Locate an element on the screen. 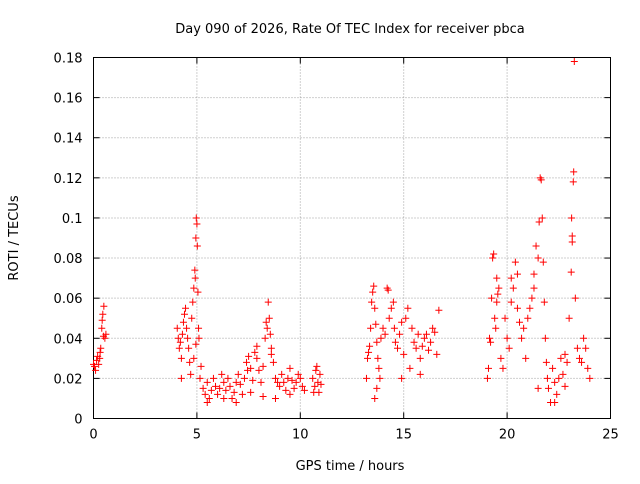 The width and height of the screenshot is (640, 484). y-axis-label: ROTI / TECUs is located at coordinates (14, 237).